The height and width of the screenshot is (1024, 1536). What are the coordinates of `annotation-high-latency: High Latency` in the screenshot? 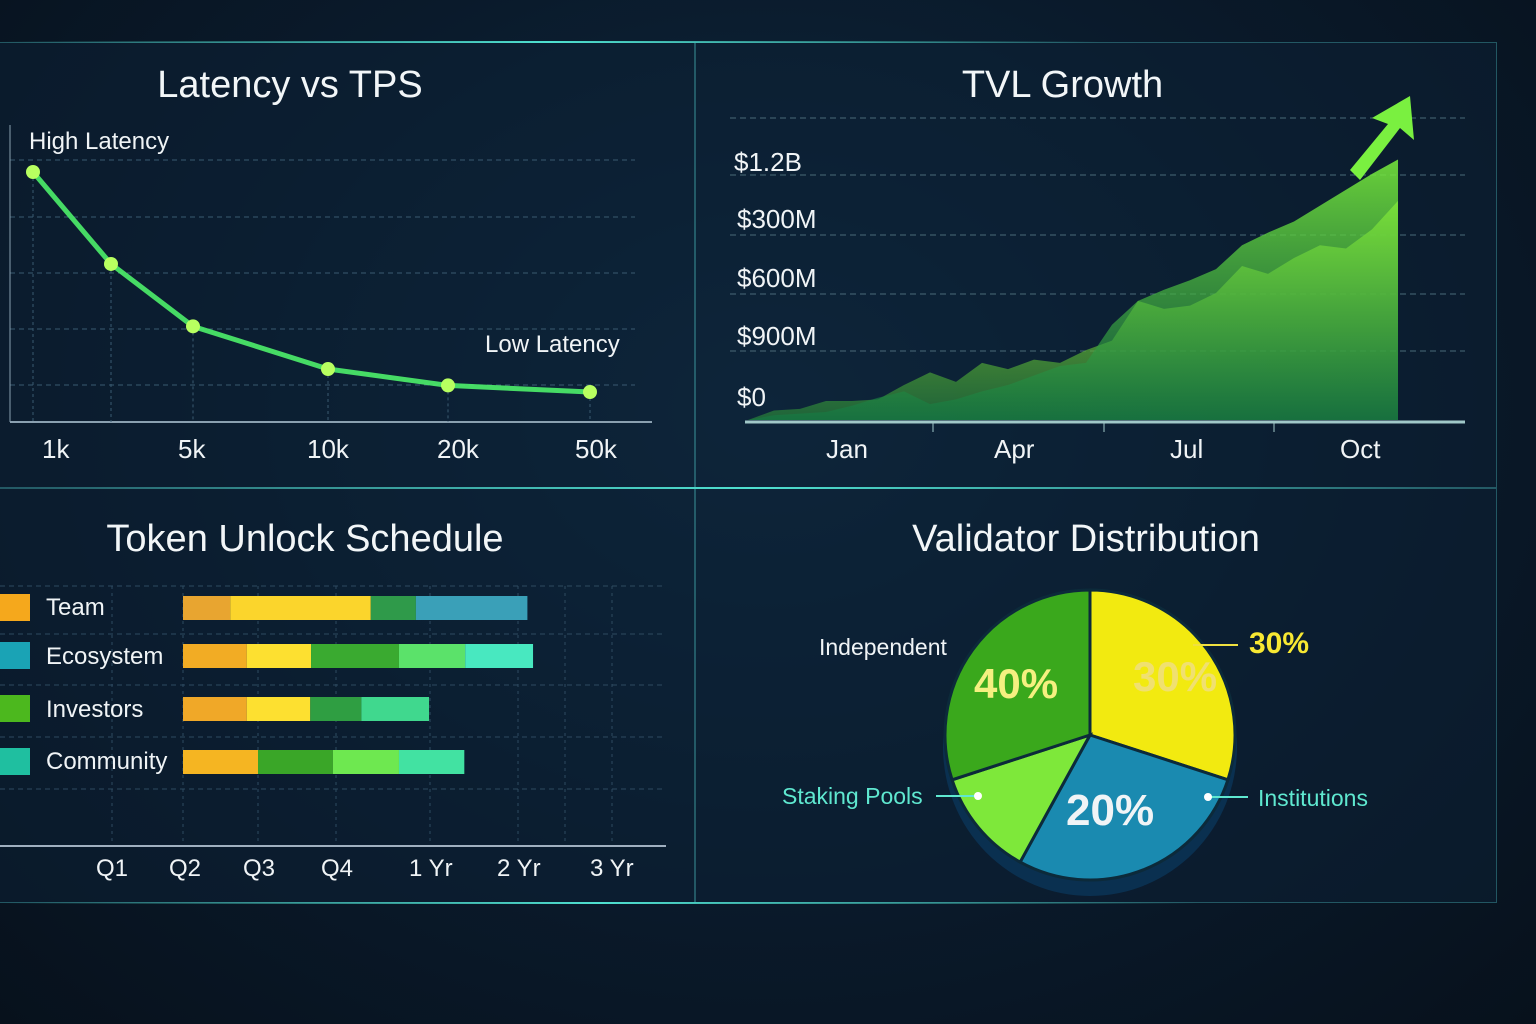 It's located at (99, 141).